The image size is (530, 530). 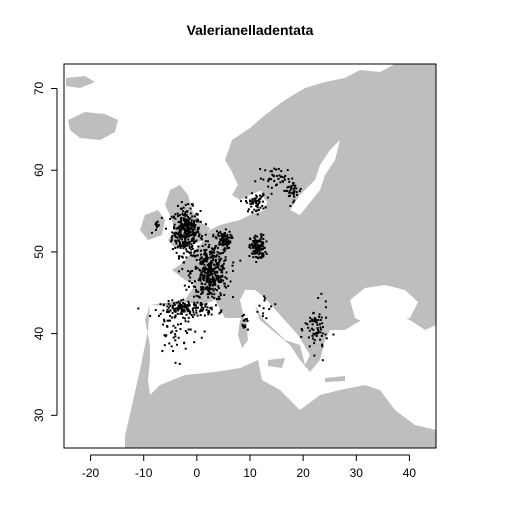 What do you see at coordinates (335, 379) in the screenshot?
I see `land-crete` at bounding box center [335, 379].